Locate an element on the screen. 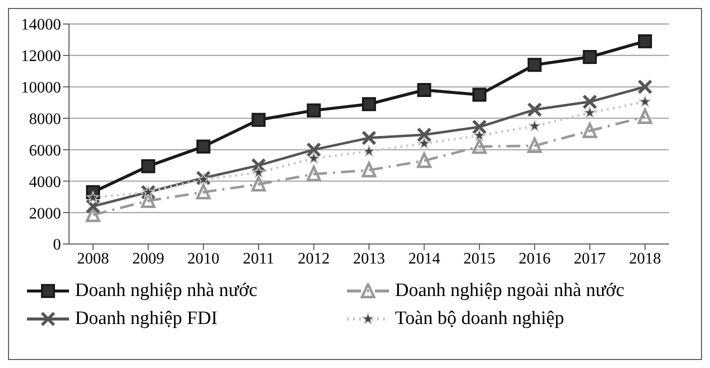 The width and height of the screenshot is (710, 368). y-tick-label: 12000 is located at coordinates (41, 57).